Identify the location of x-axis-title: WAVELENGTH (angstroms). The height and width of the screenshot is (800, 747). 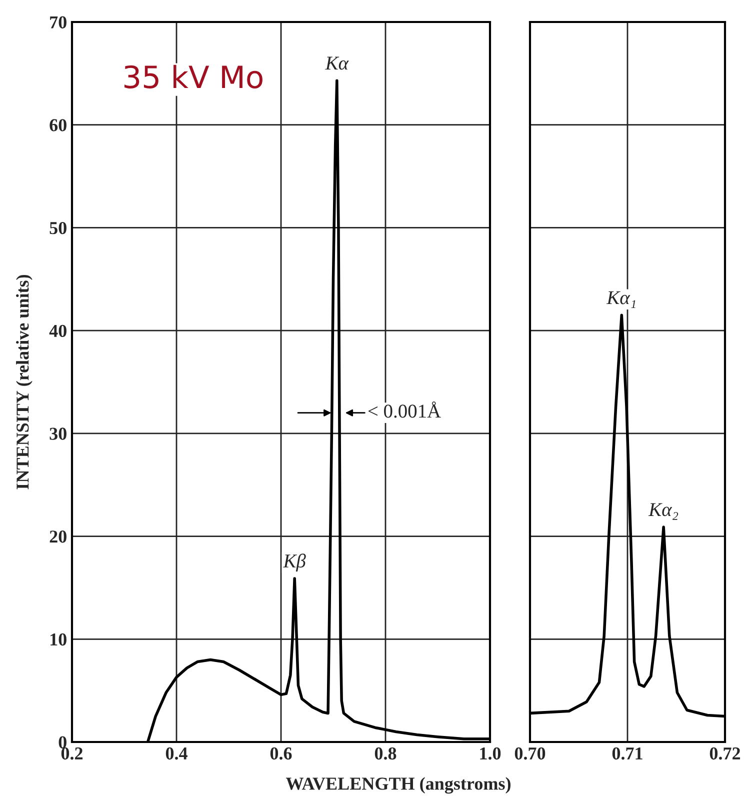
(398, 785).